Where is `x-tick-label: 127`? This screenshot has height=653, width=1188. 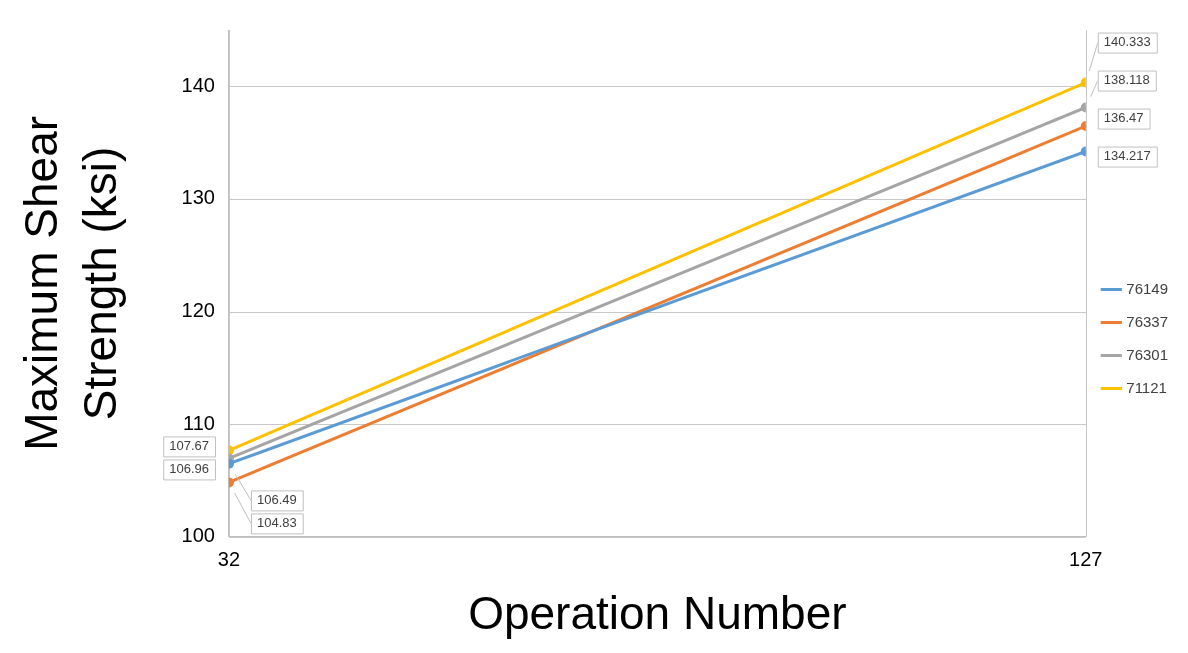
x-tick-label: 127 is located at coordinates (1086, 559).